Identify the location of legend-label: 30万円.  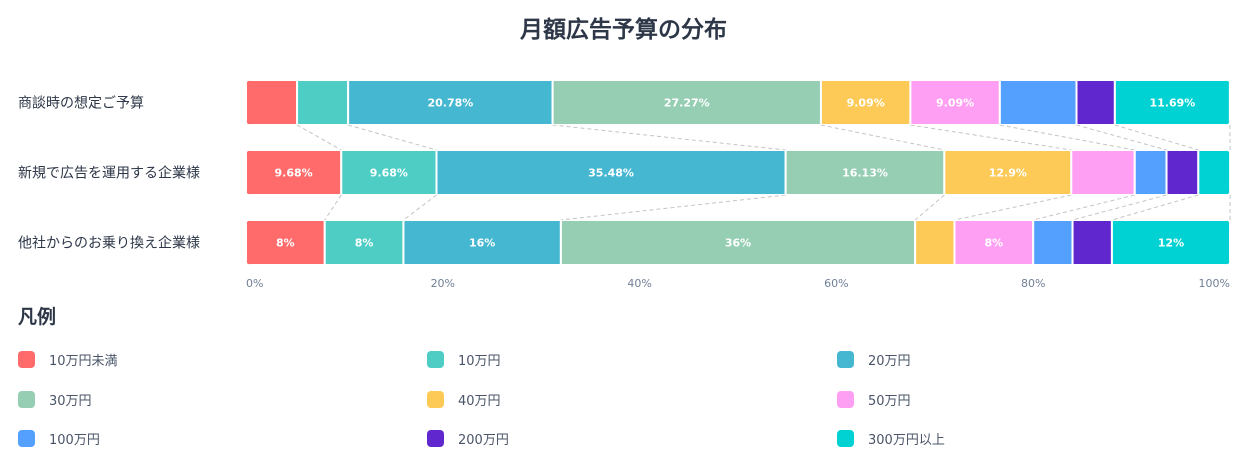
(70, 401).